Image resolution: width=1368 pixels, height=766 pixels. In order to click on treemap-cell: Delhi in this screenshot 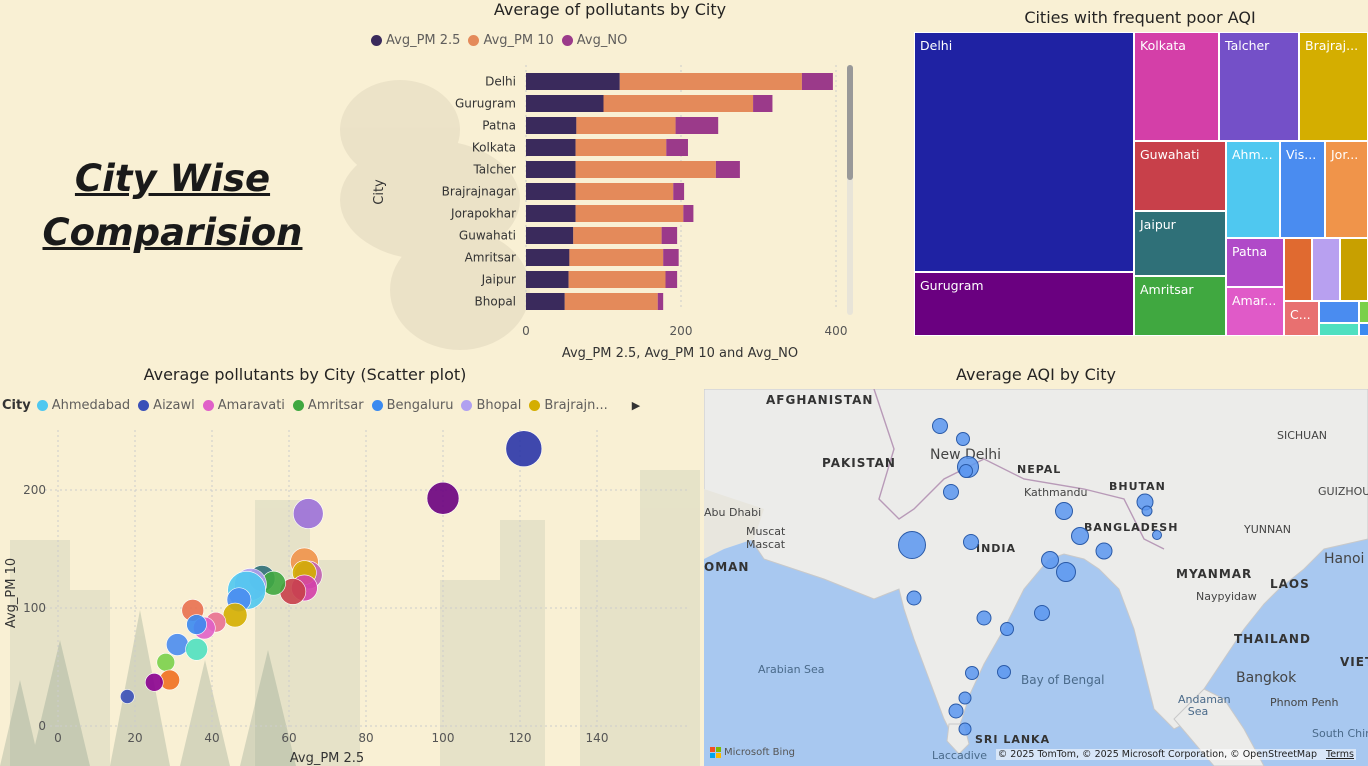, I will do `click(1024, 152)`.